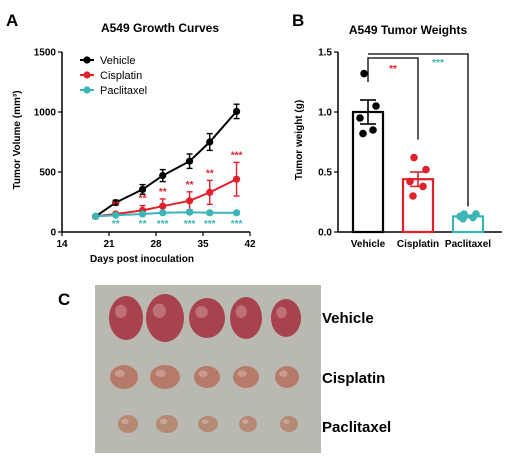  I want to click on y-tick-label: 1.0, so click(325, 113).